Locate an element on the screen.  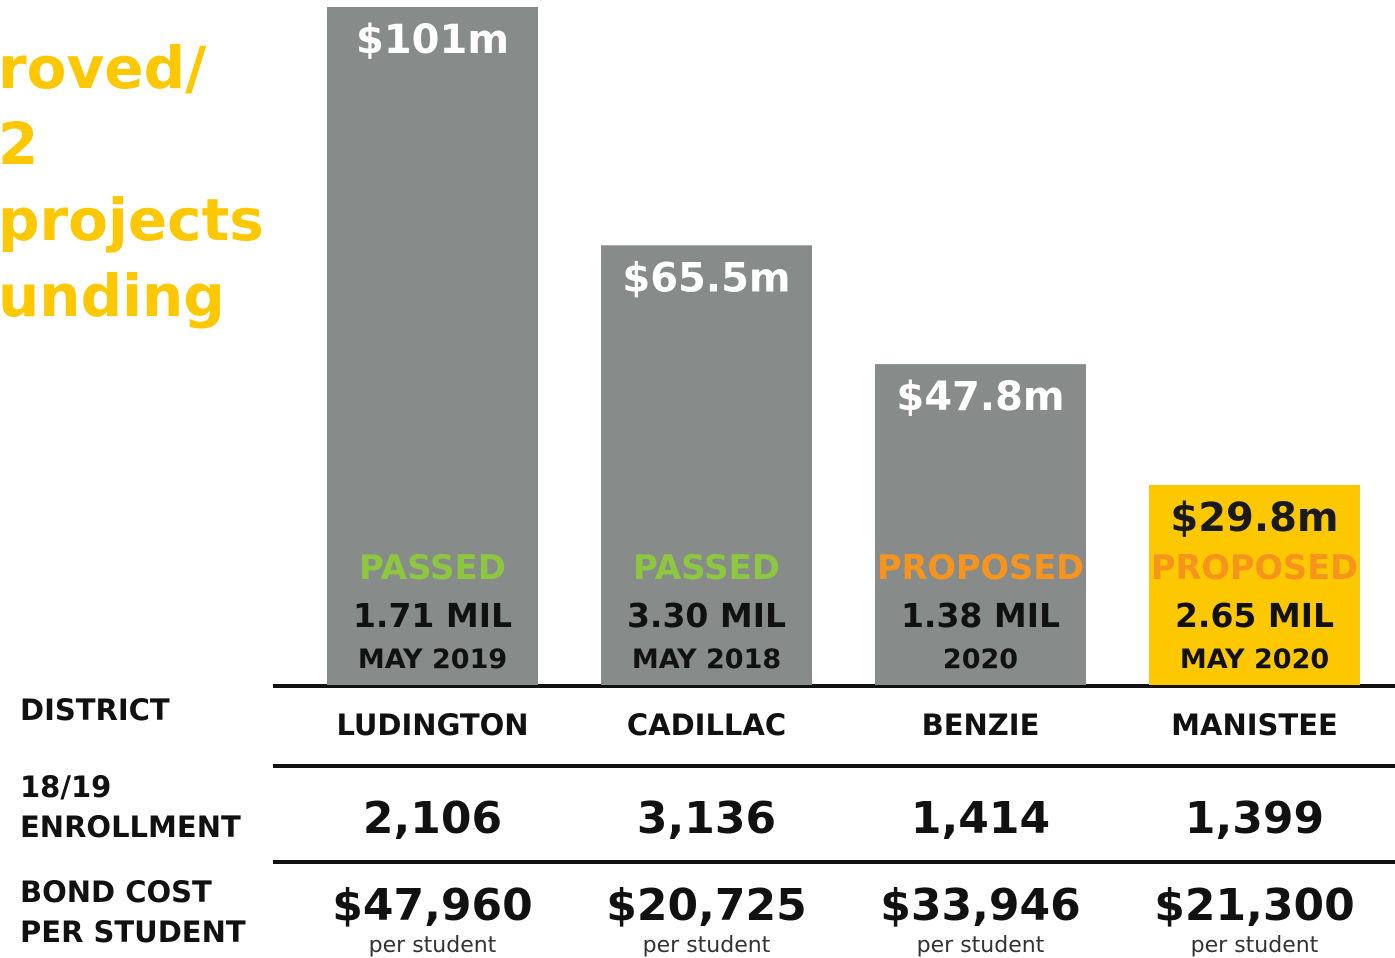
value-label: $47.8m is located at coordinates (980, 397).